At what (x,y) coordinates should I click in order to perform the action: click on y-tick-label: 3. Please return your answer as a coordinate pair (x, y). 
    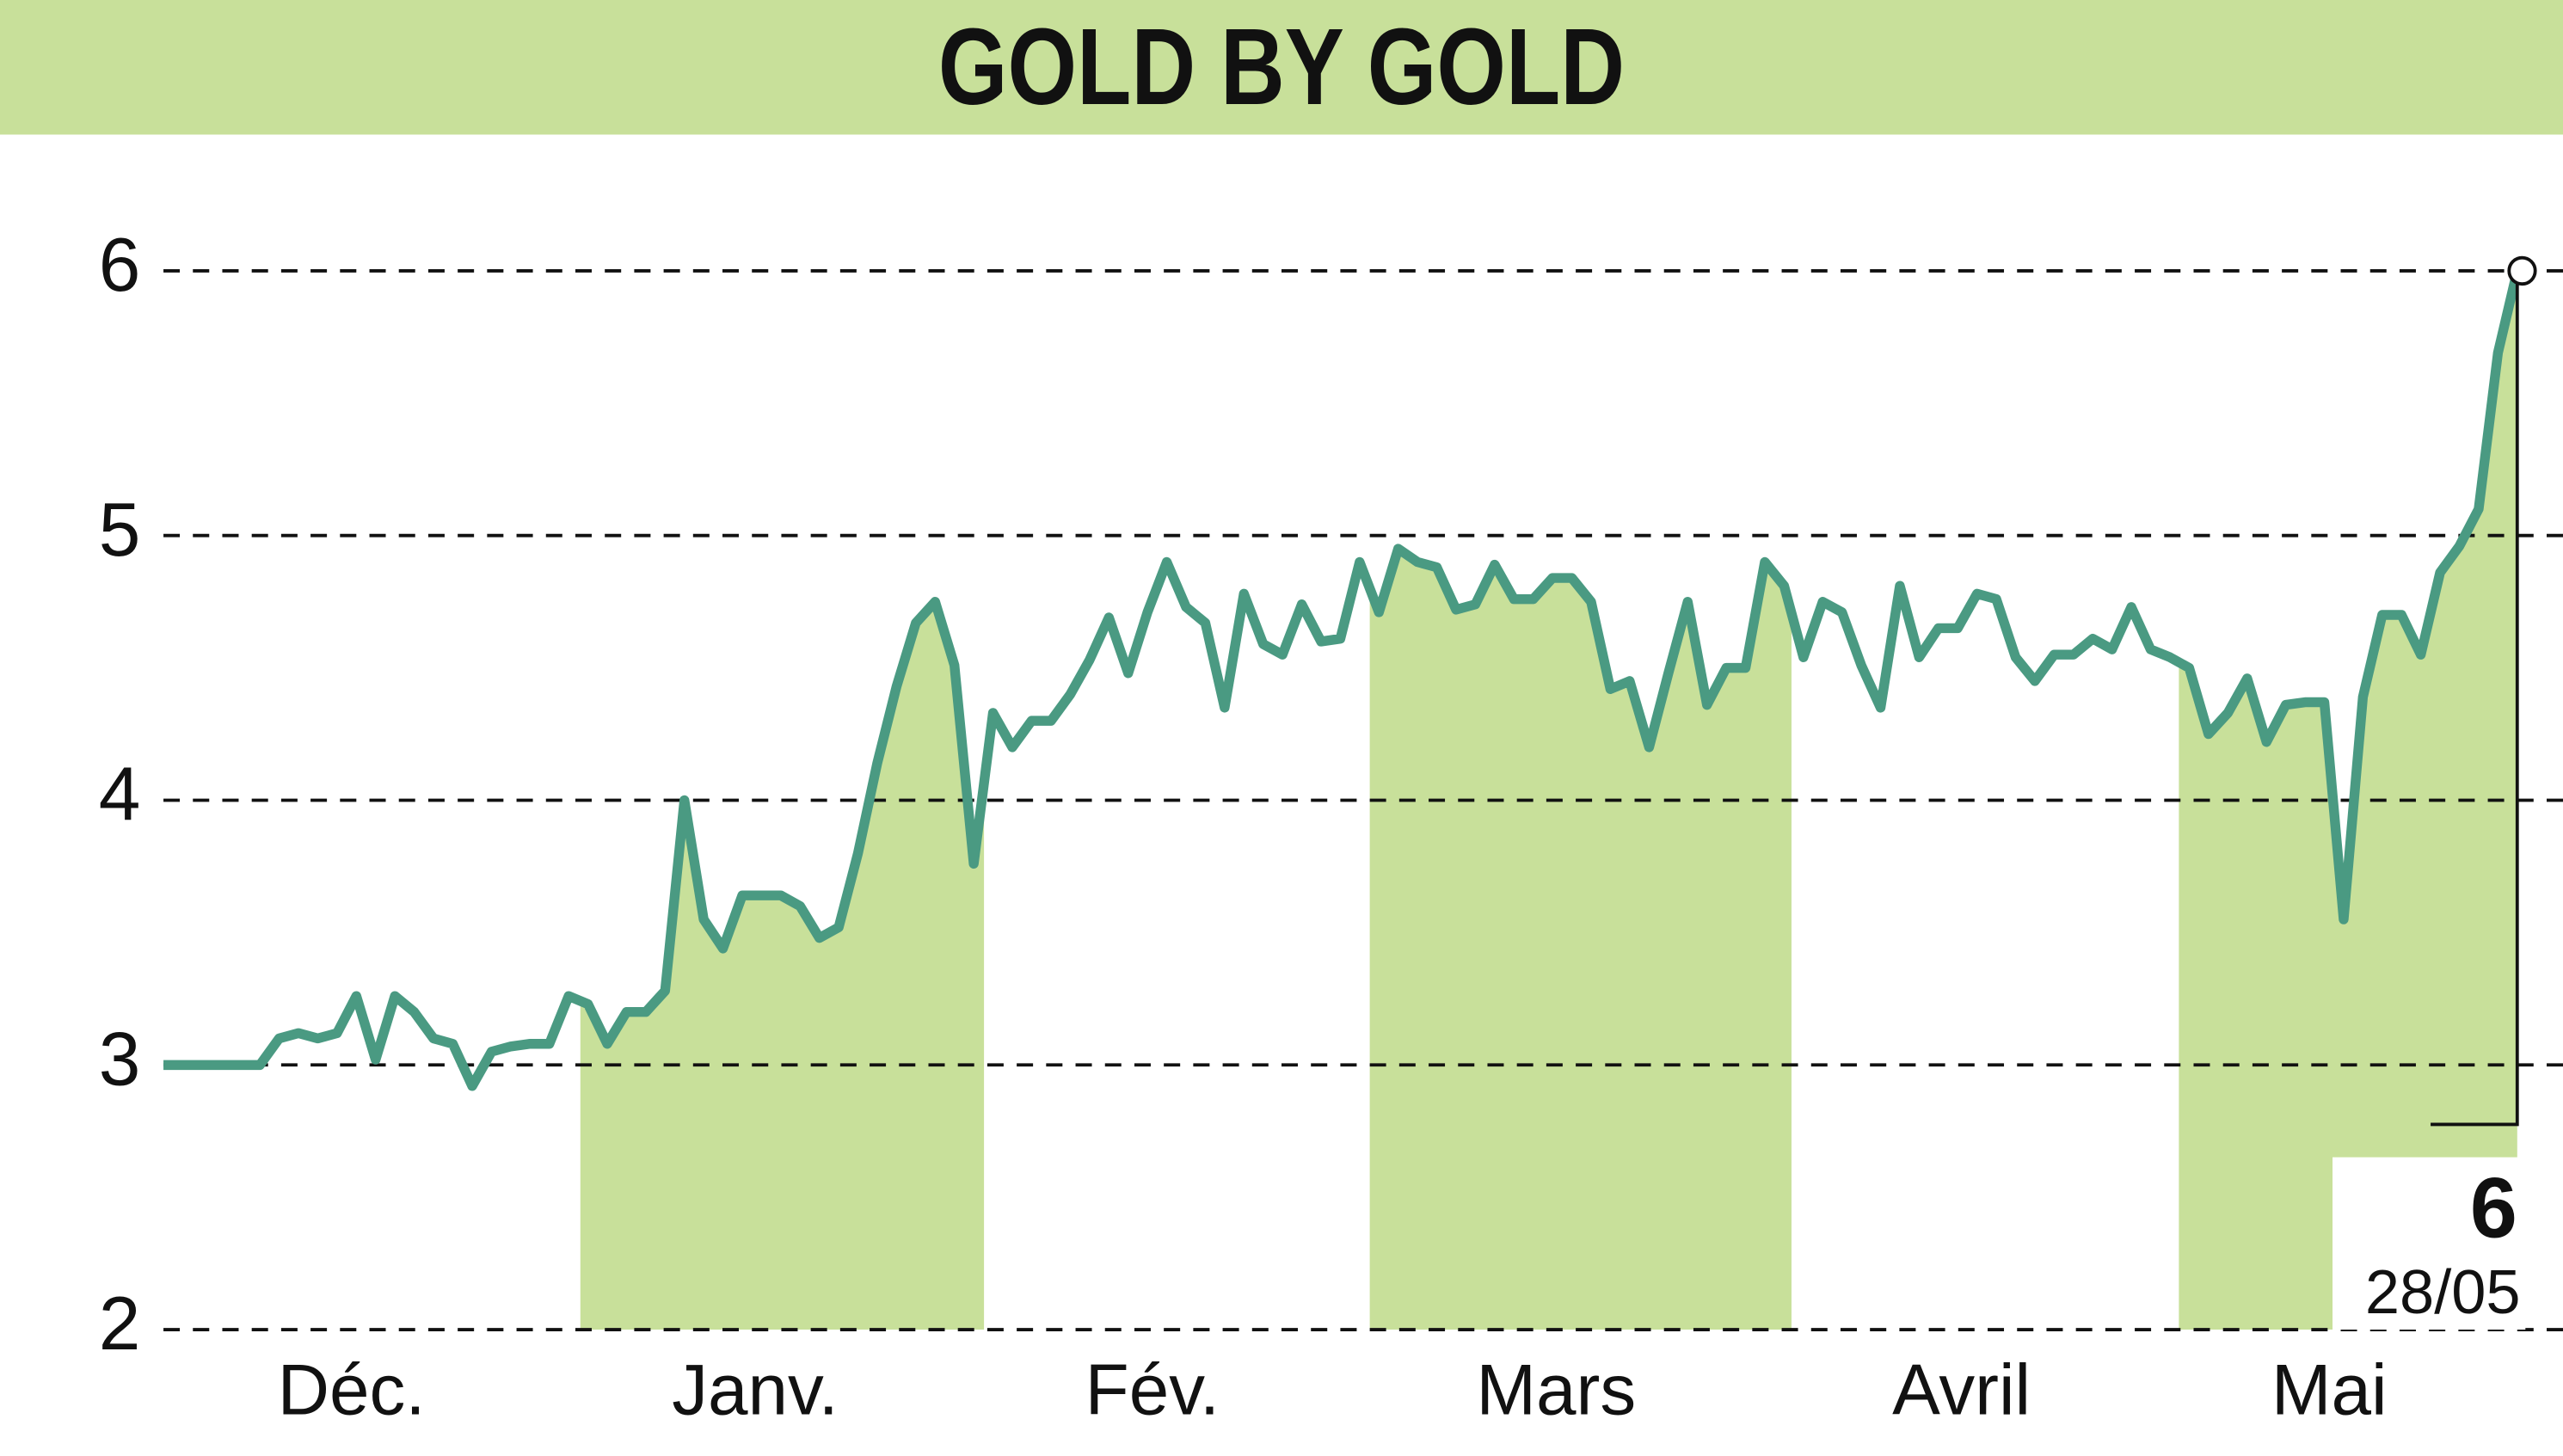
    Looking at the image, I should click on (120, 1059).